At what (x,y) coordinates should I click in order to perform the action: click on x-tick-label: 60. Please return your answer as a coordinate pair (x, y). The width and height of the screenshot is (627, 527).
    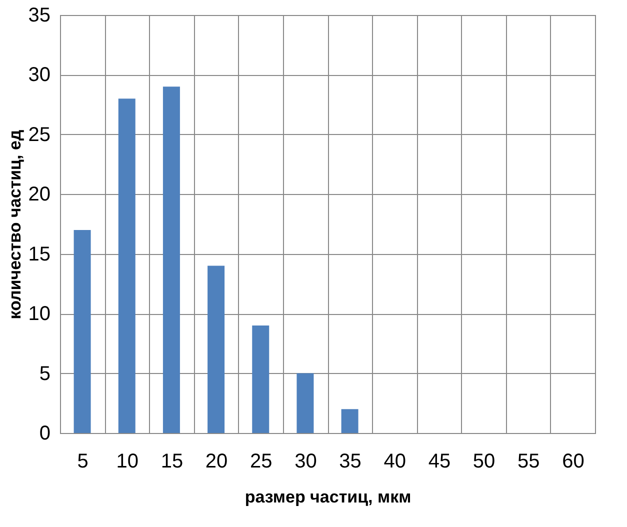
    Looking at the image, I should click on (573, 461).